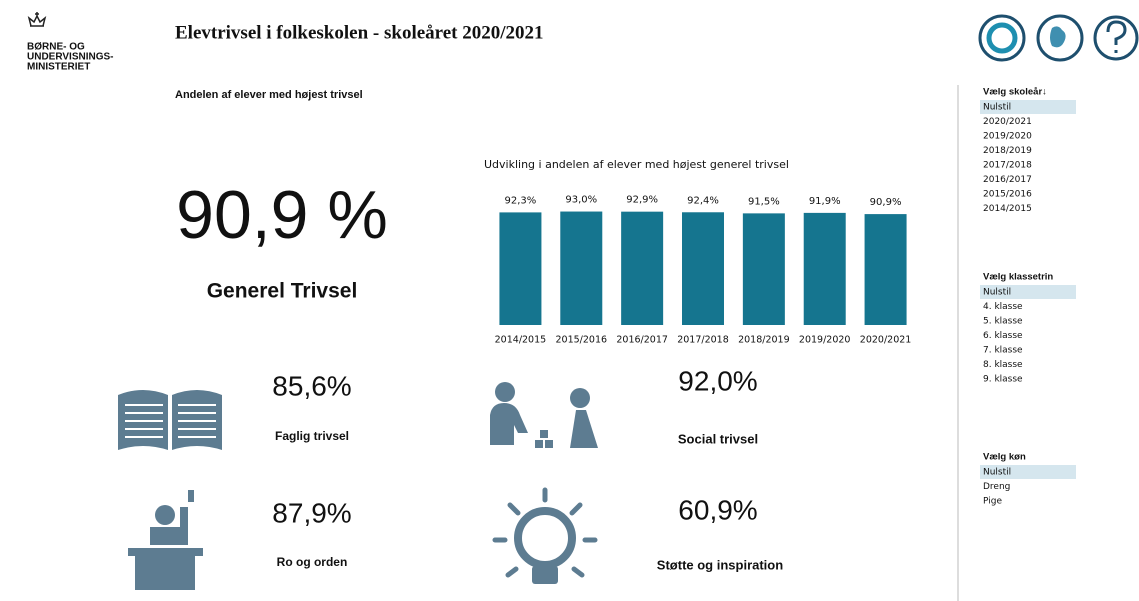  I want to click on filter-item: 2019/2020, so click(1007, 137).